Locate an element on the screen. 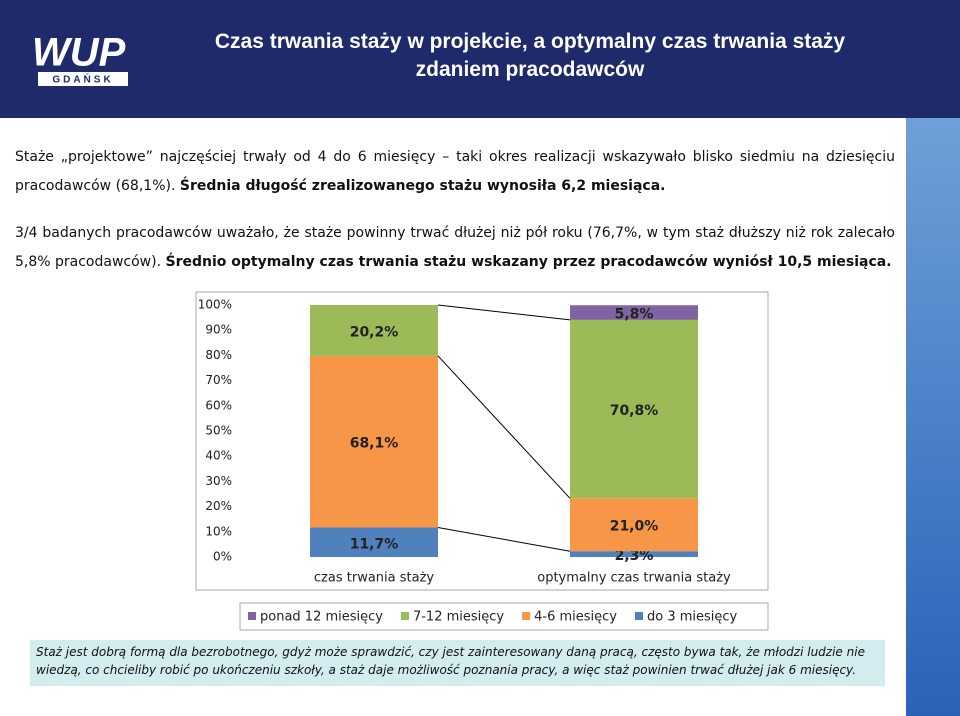  title-line: zdaniem pracodawców is located at coordinates (530, 69).